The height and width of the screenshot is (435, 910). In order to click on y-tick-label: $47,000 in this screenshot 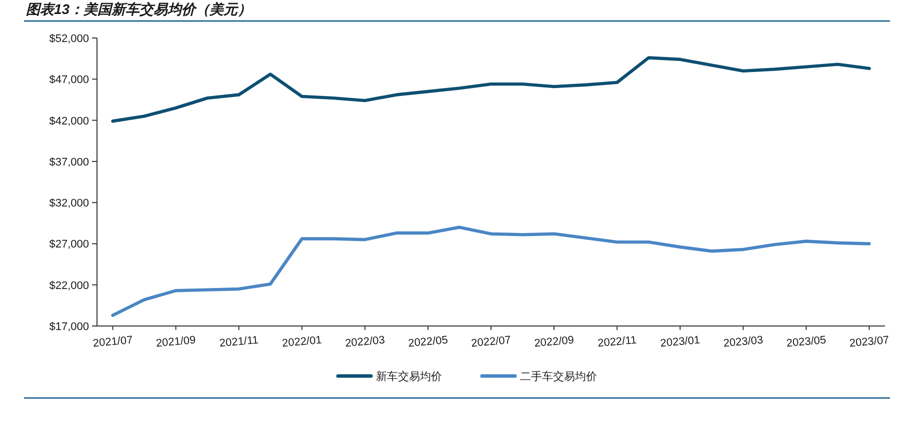, I will do `click(69, 80)`.